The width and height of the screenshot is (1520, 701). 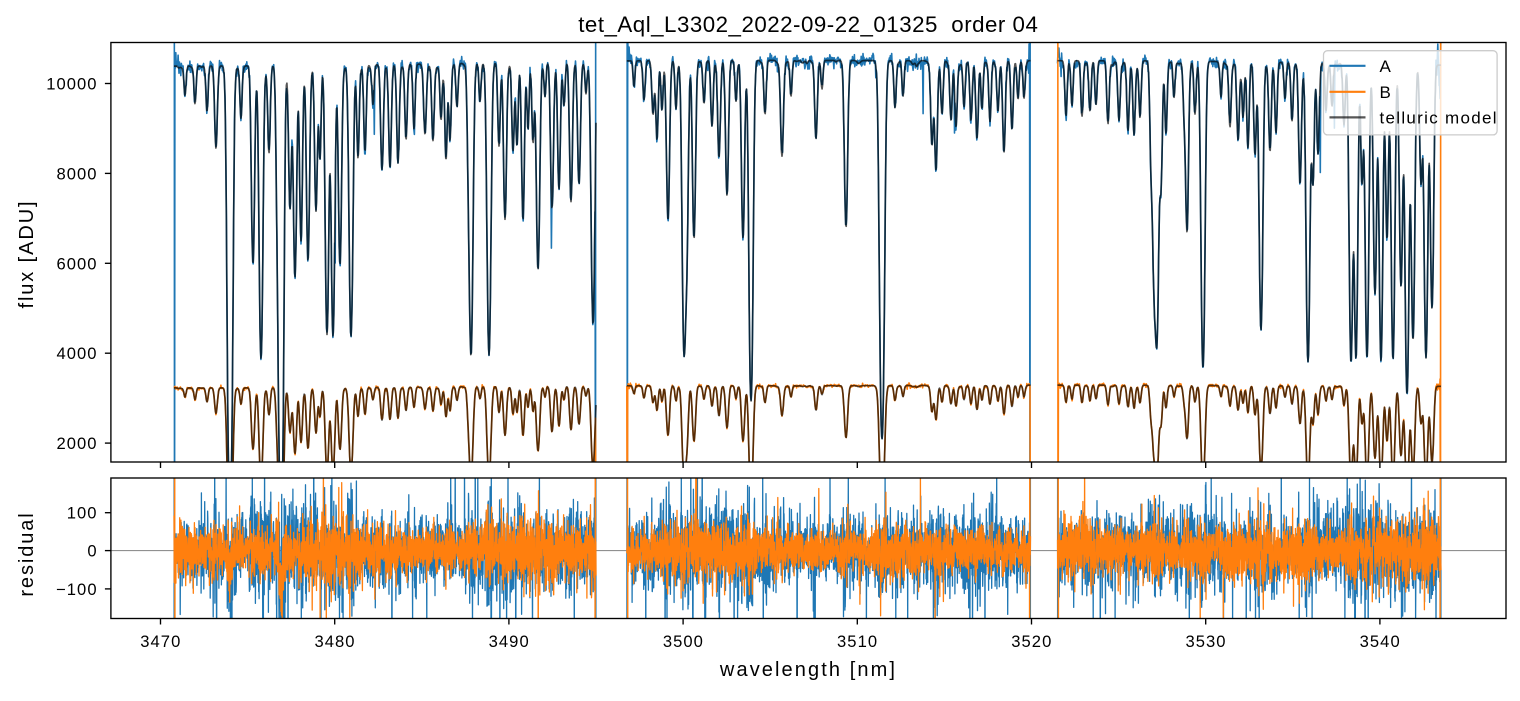 I want to click on svg-text: −100, so click(x=77, y=589).